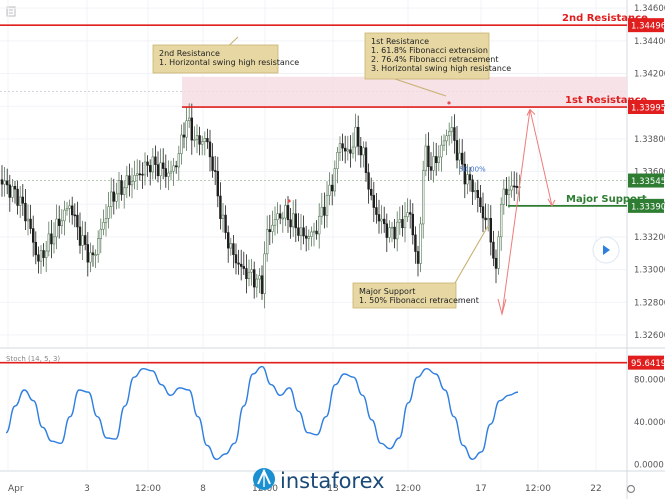 The height and width of the screenshot is (503, 665). I want to click on annotation-box, so click(215, 59).